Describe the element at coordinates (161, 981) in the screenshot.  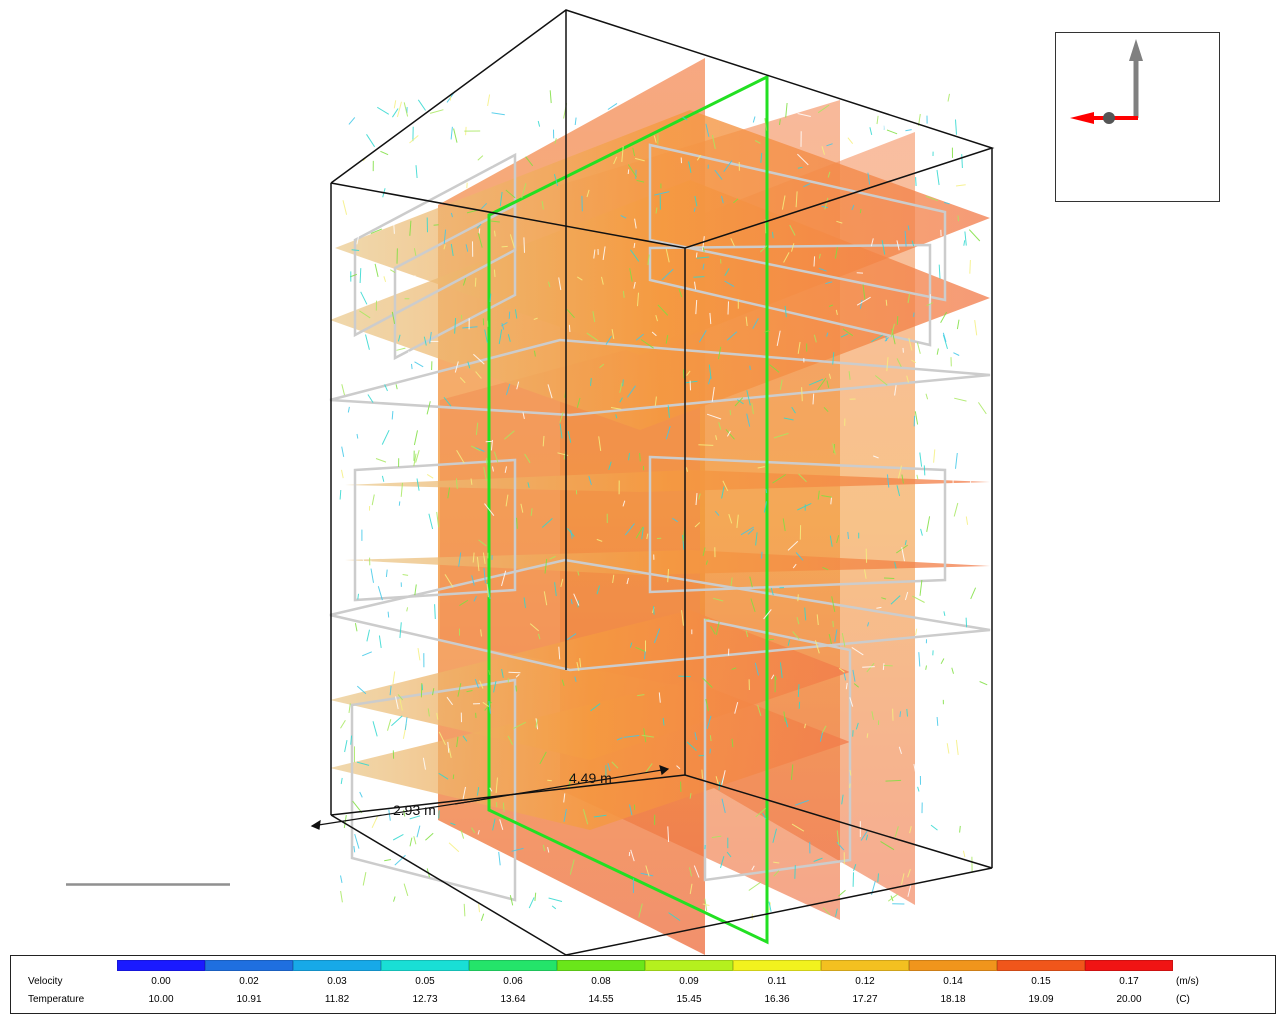
I see `velocity-tick-value: 0.00` at that location.